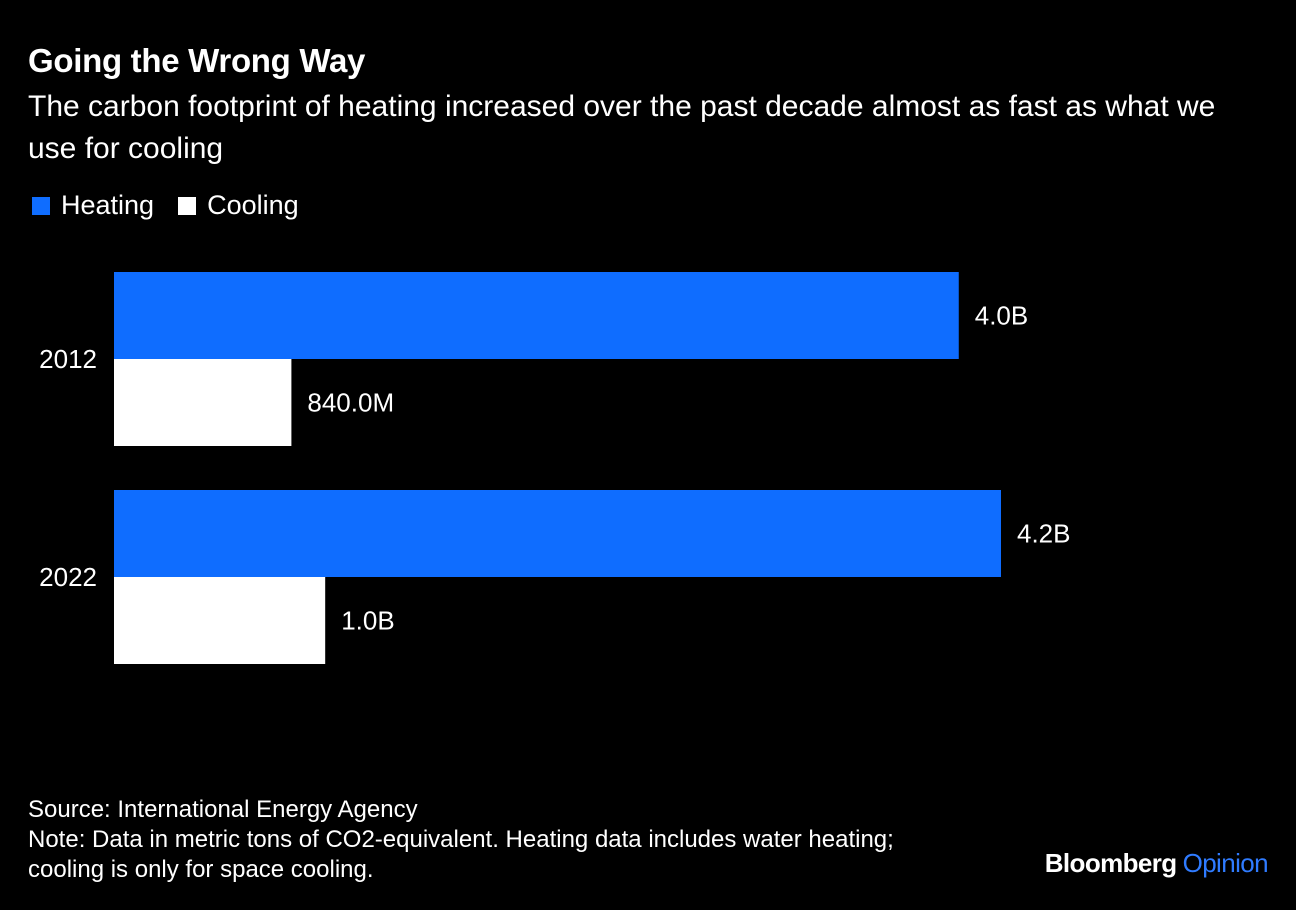 The height and width of the screenshot is (910, 1296). Describe the element at coordinates (201, 869) in the screenshot. I see `note-line-2: cooling is only for space cooling.` at that location.